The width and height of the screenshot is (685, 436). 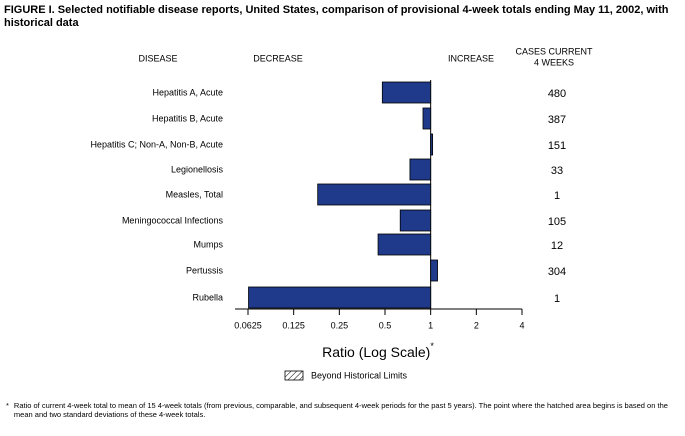 What do you see at coordinates (248, 325) in the screenshot?
I see `x-tick-label: 0.0625` at bounding box center [248, 325].